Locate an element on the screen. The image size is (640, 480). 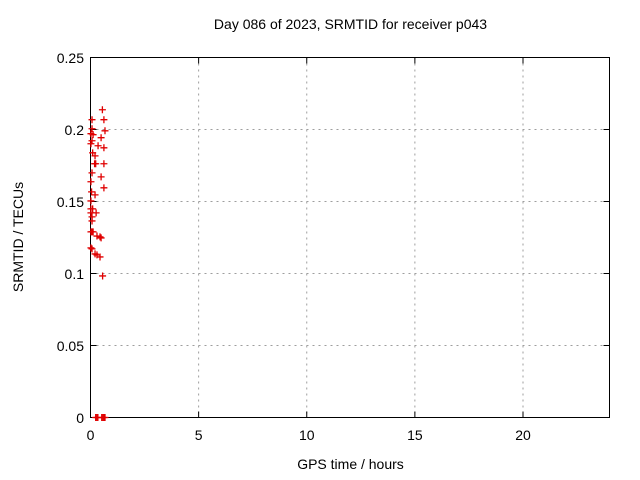
y-tick-label: 0.25 is located at coordinates (70, 57).